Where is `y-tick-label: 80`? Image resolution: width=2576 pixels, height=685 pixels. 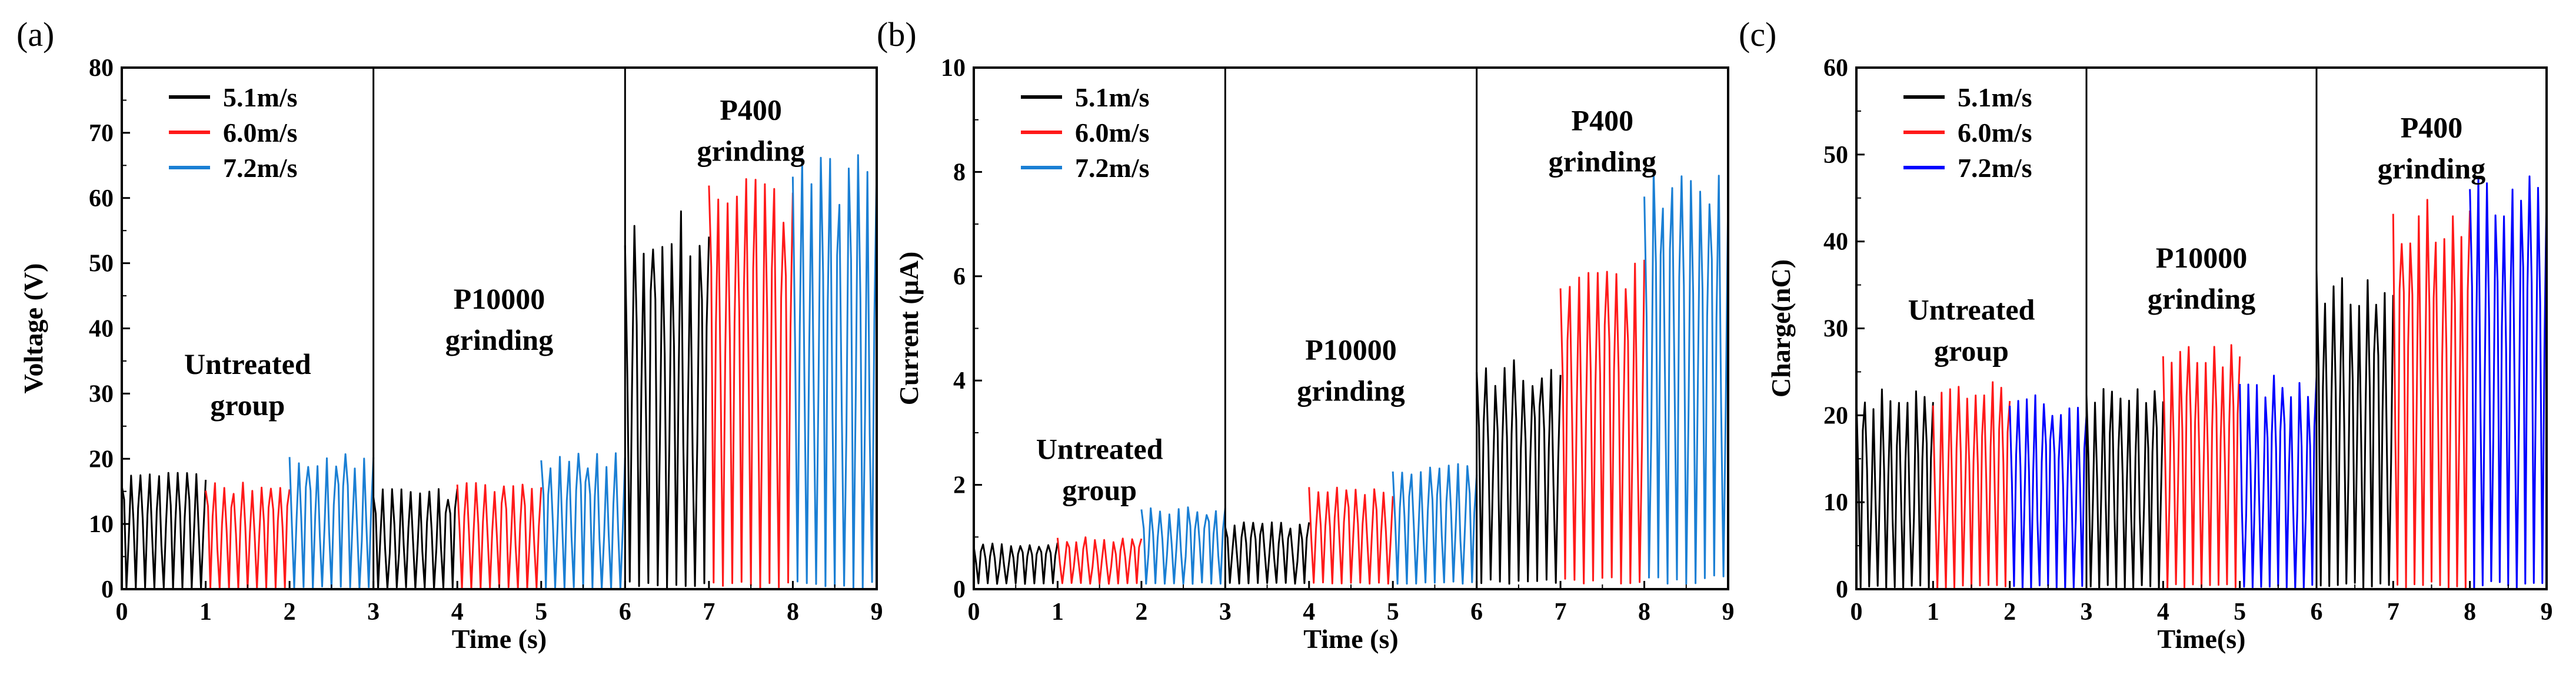 y-tick-label: 80 is located at coordinates (101, 68).